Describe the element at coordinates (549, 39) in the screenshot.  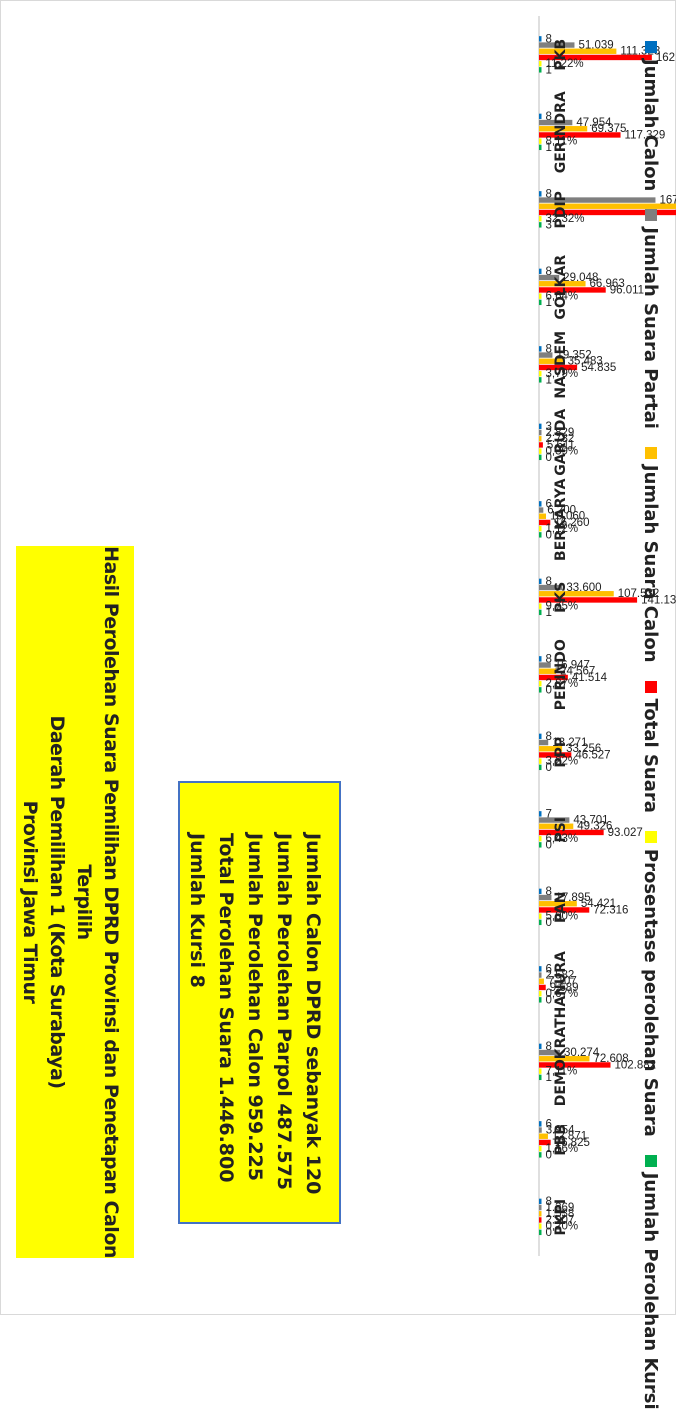
I see `value-label-pkb-jumlah-calon: 8` at that location.